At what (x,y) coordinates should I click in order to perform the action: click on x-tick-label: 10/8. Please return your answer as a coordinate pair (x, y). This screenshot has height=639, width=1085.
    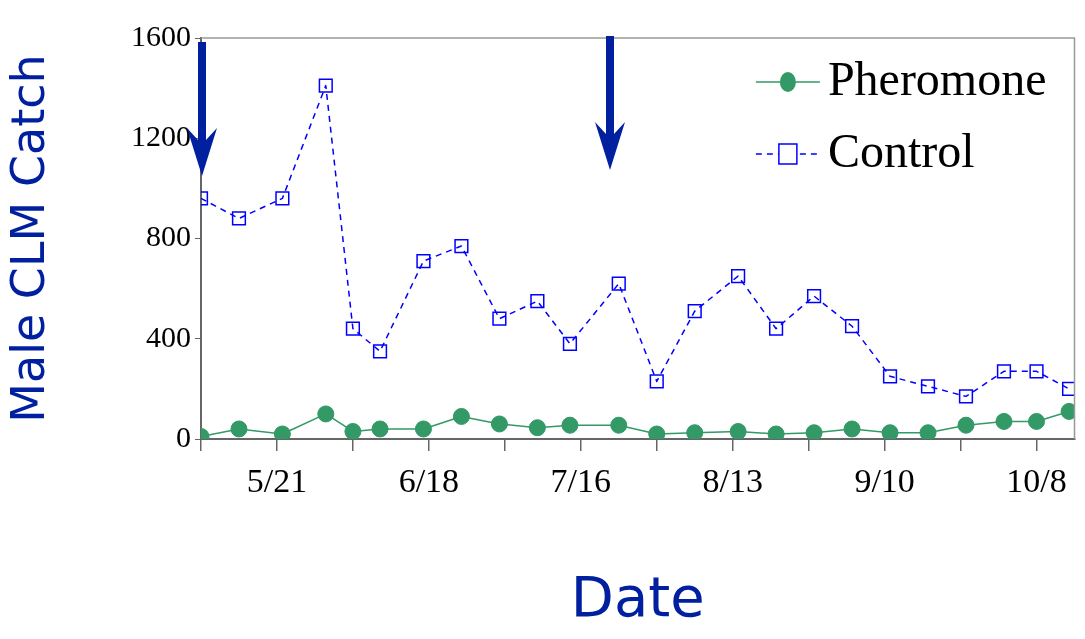
    Looking at the image, I should click on (1036, 481).